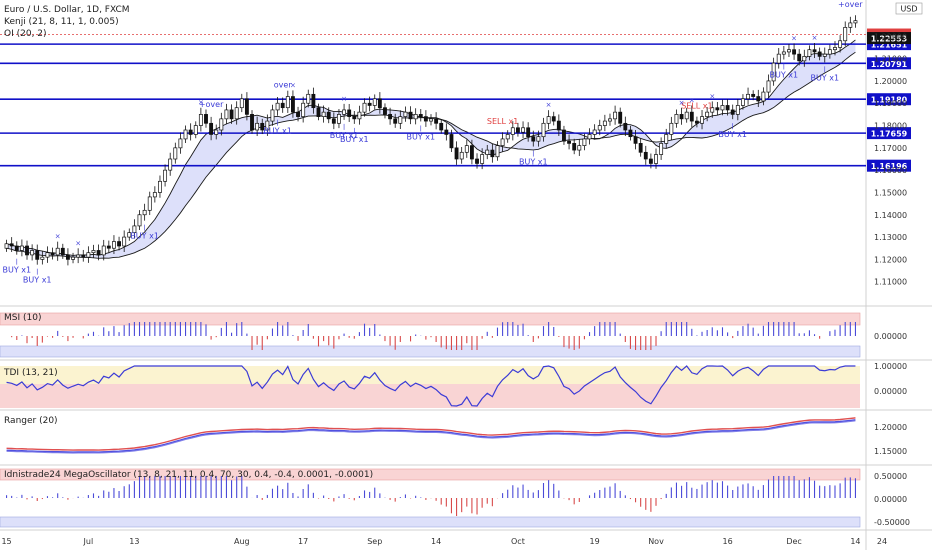  What do you see at coordinates (431, 386) in the screenshot?
I see `tdi-line` at bounding box center [431, 386].